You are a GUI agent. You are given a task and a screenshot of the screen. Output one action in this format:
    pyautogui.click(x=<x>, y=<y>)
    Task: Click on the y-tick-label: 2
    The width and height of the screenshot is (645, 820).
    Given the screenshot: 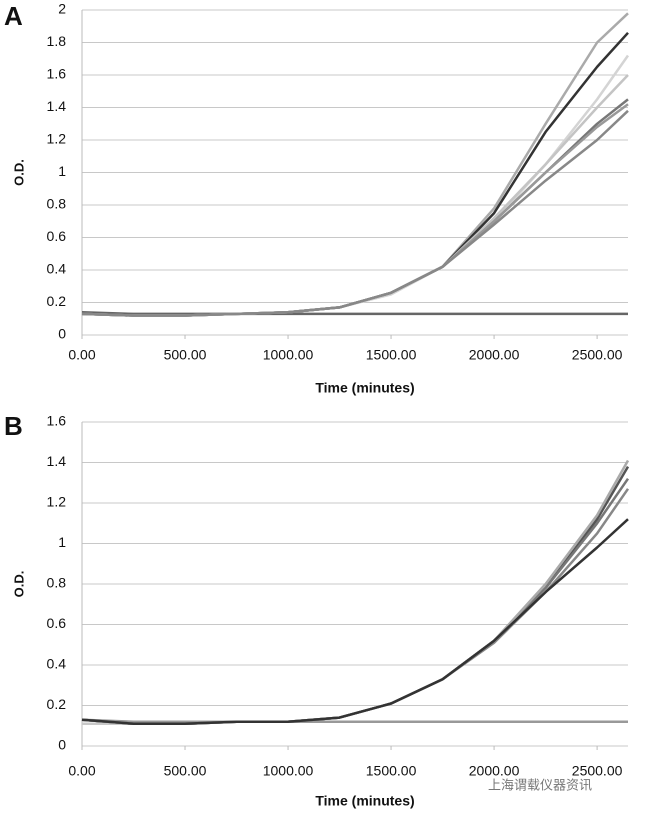 What is the action you would take?
    pyautogui.click(x=62, y=9)
    